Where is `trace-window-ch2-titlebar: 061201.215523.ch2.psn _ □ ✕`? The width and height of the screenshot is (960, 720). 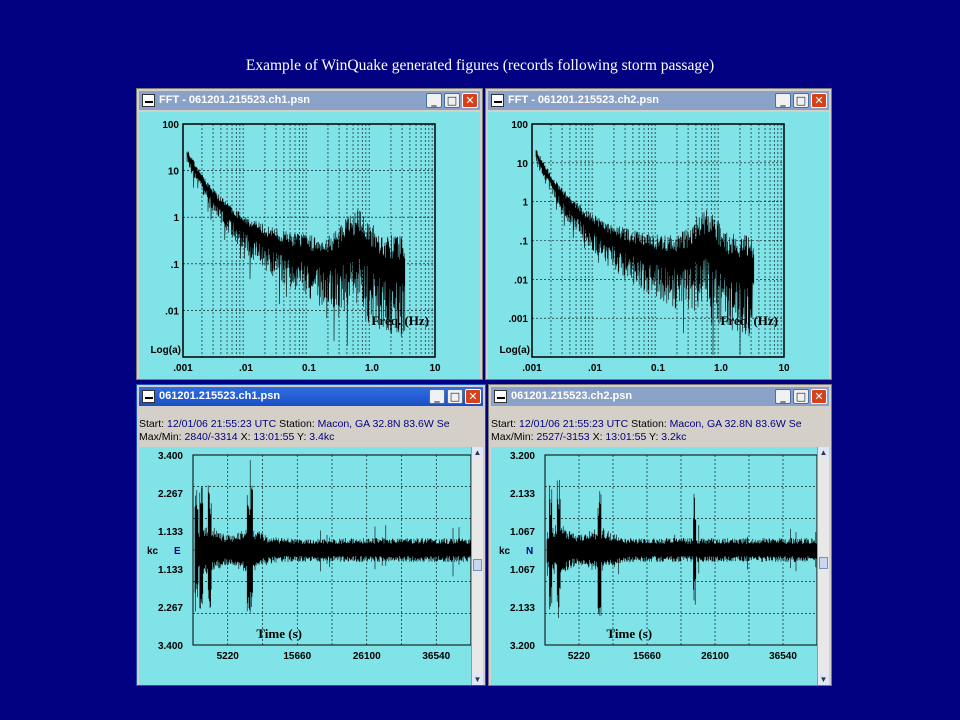
trace-window-ch2-titlebar: 061201.215523.ch2.psn _ □ ✕ is located at coordinates (660, 396).